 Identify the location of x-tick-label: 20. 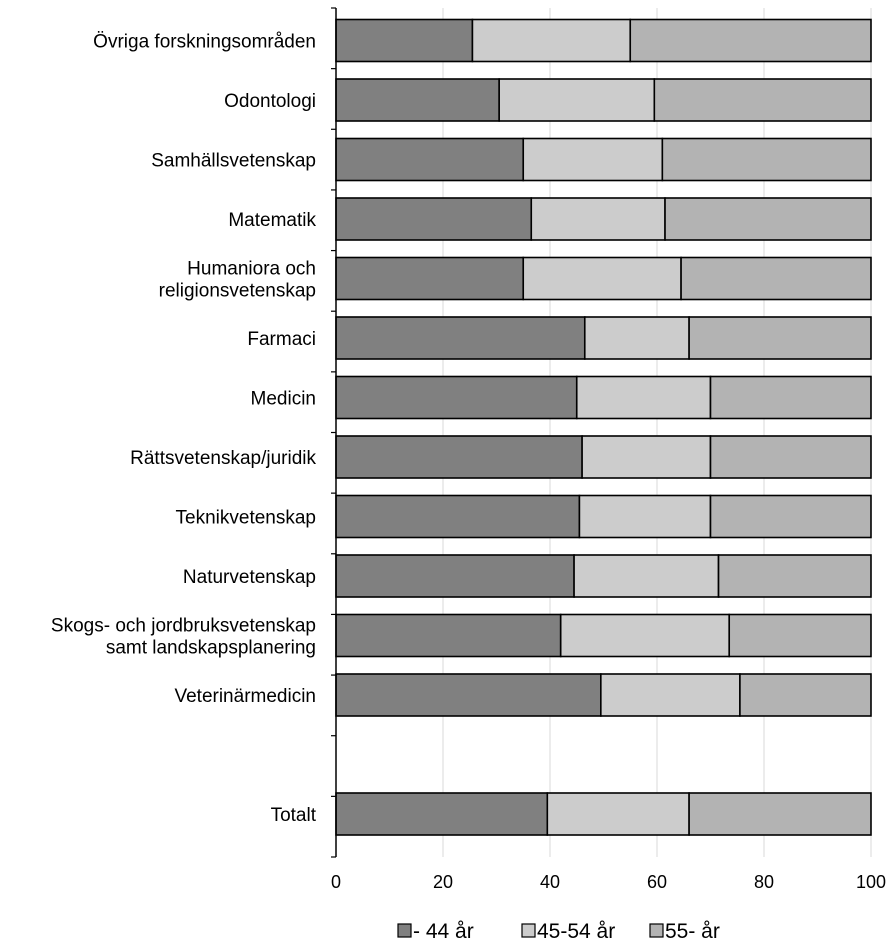
(443, 882).